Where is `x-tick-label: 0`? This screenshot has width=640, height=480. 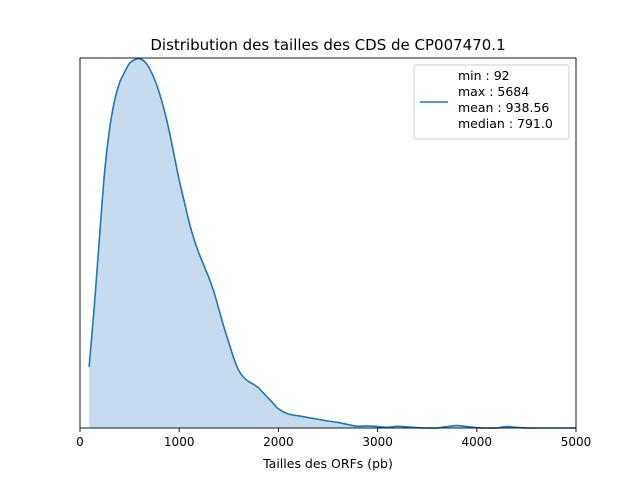
x-tick-label: 0 is located at coordinates (80, 442).